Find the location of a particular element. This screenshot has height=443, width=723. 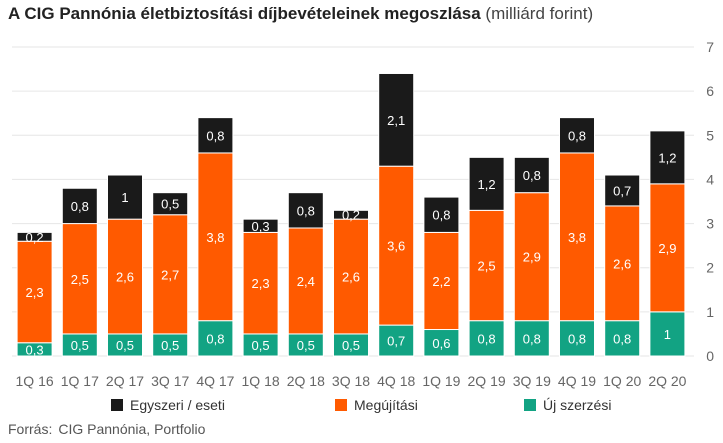

source-note: Forrás: CIG Pannónia, Portfolio is located at coordinates (109, 429).